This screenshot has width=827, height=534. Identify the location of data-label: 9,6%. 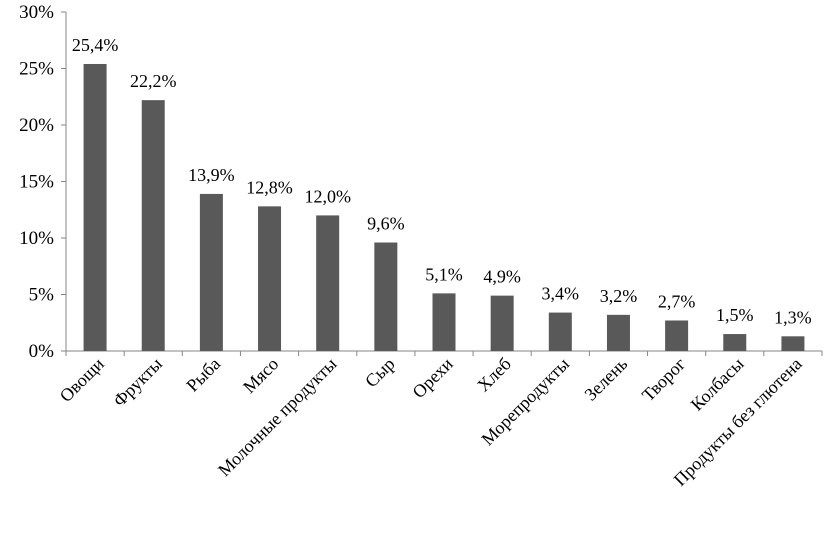
(386, 224).